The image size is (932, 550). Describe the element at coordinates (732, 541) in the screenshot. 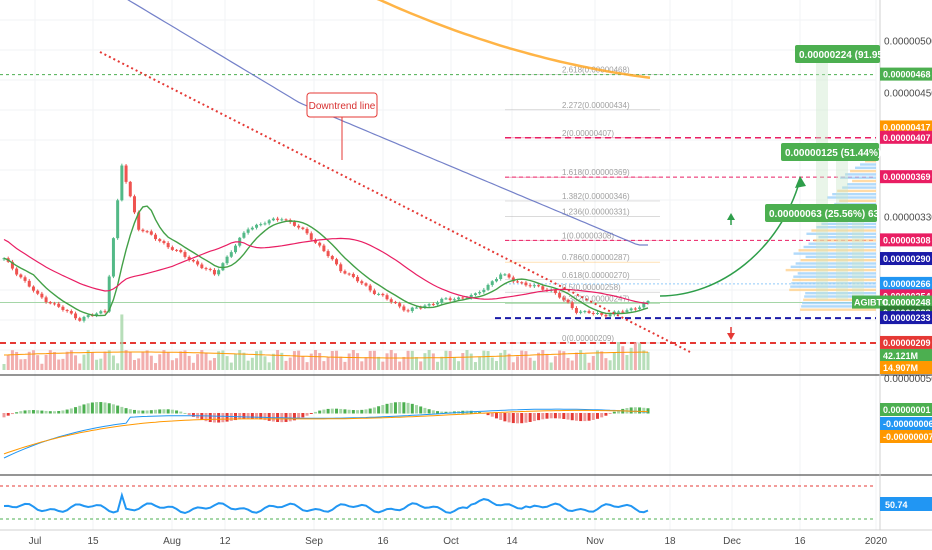

I see `time-axis-tick: Dec` at that location.